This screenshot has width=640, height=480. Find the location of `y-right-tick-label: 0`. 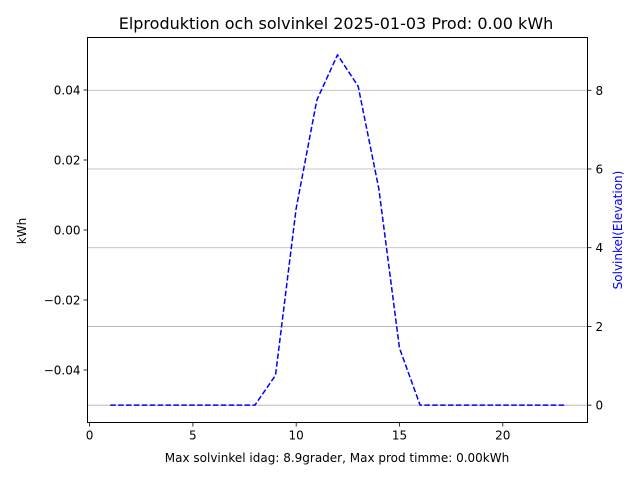

y-right-tick-label: 0 is located at coordinates (600, 406).